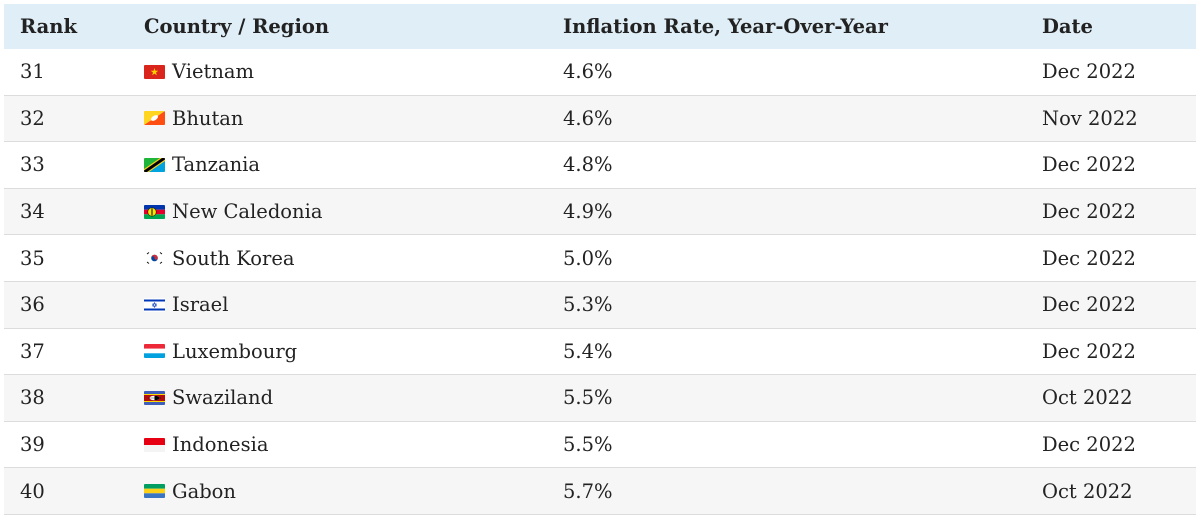  I want to click on rank-cell: 35, so click(32, 258).